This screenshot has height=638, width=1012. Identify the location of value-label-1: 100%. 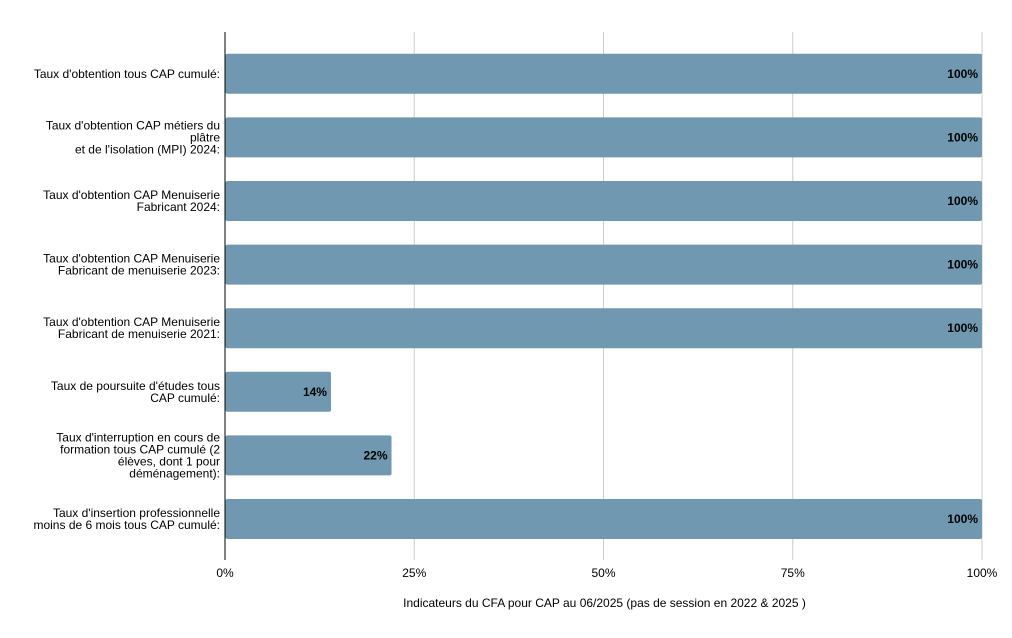
(962, 137).